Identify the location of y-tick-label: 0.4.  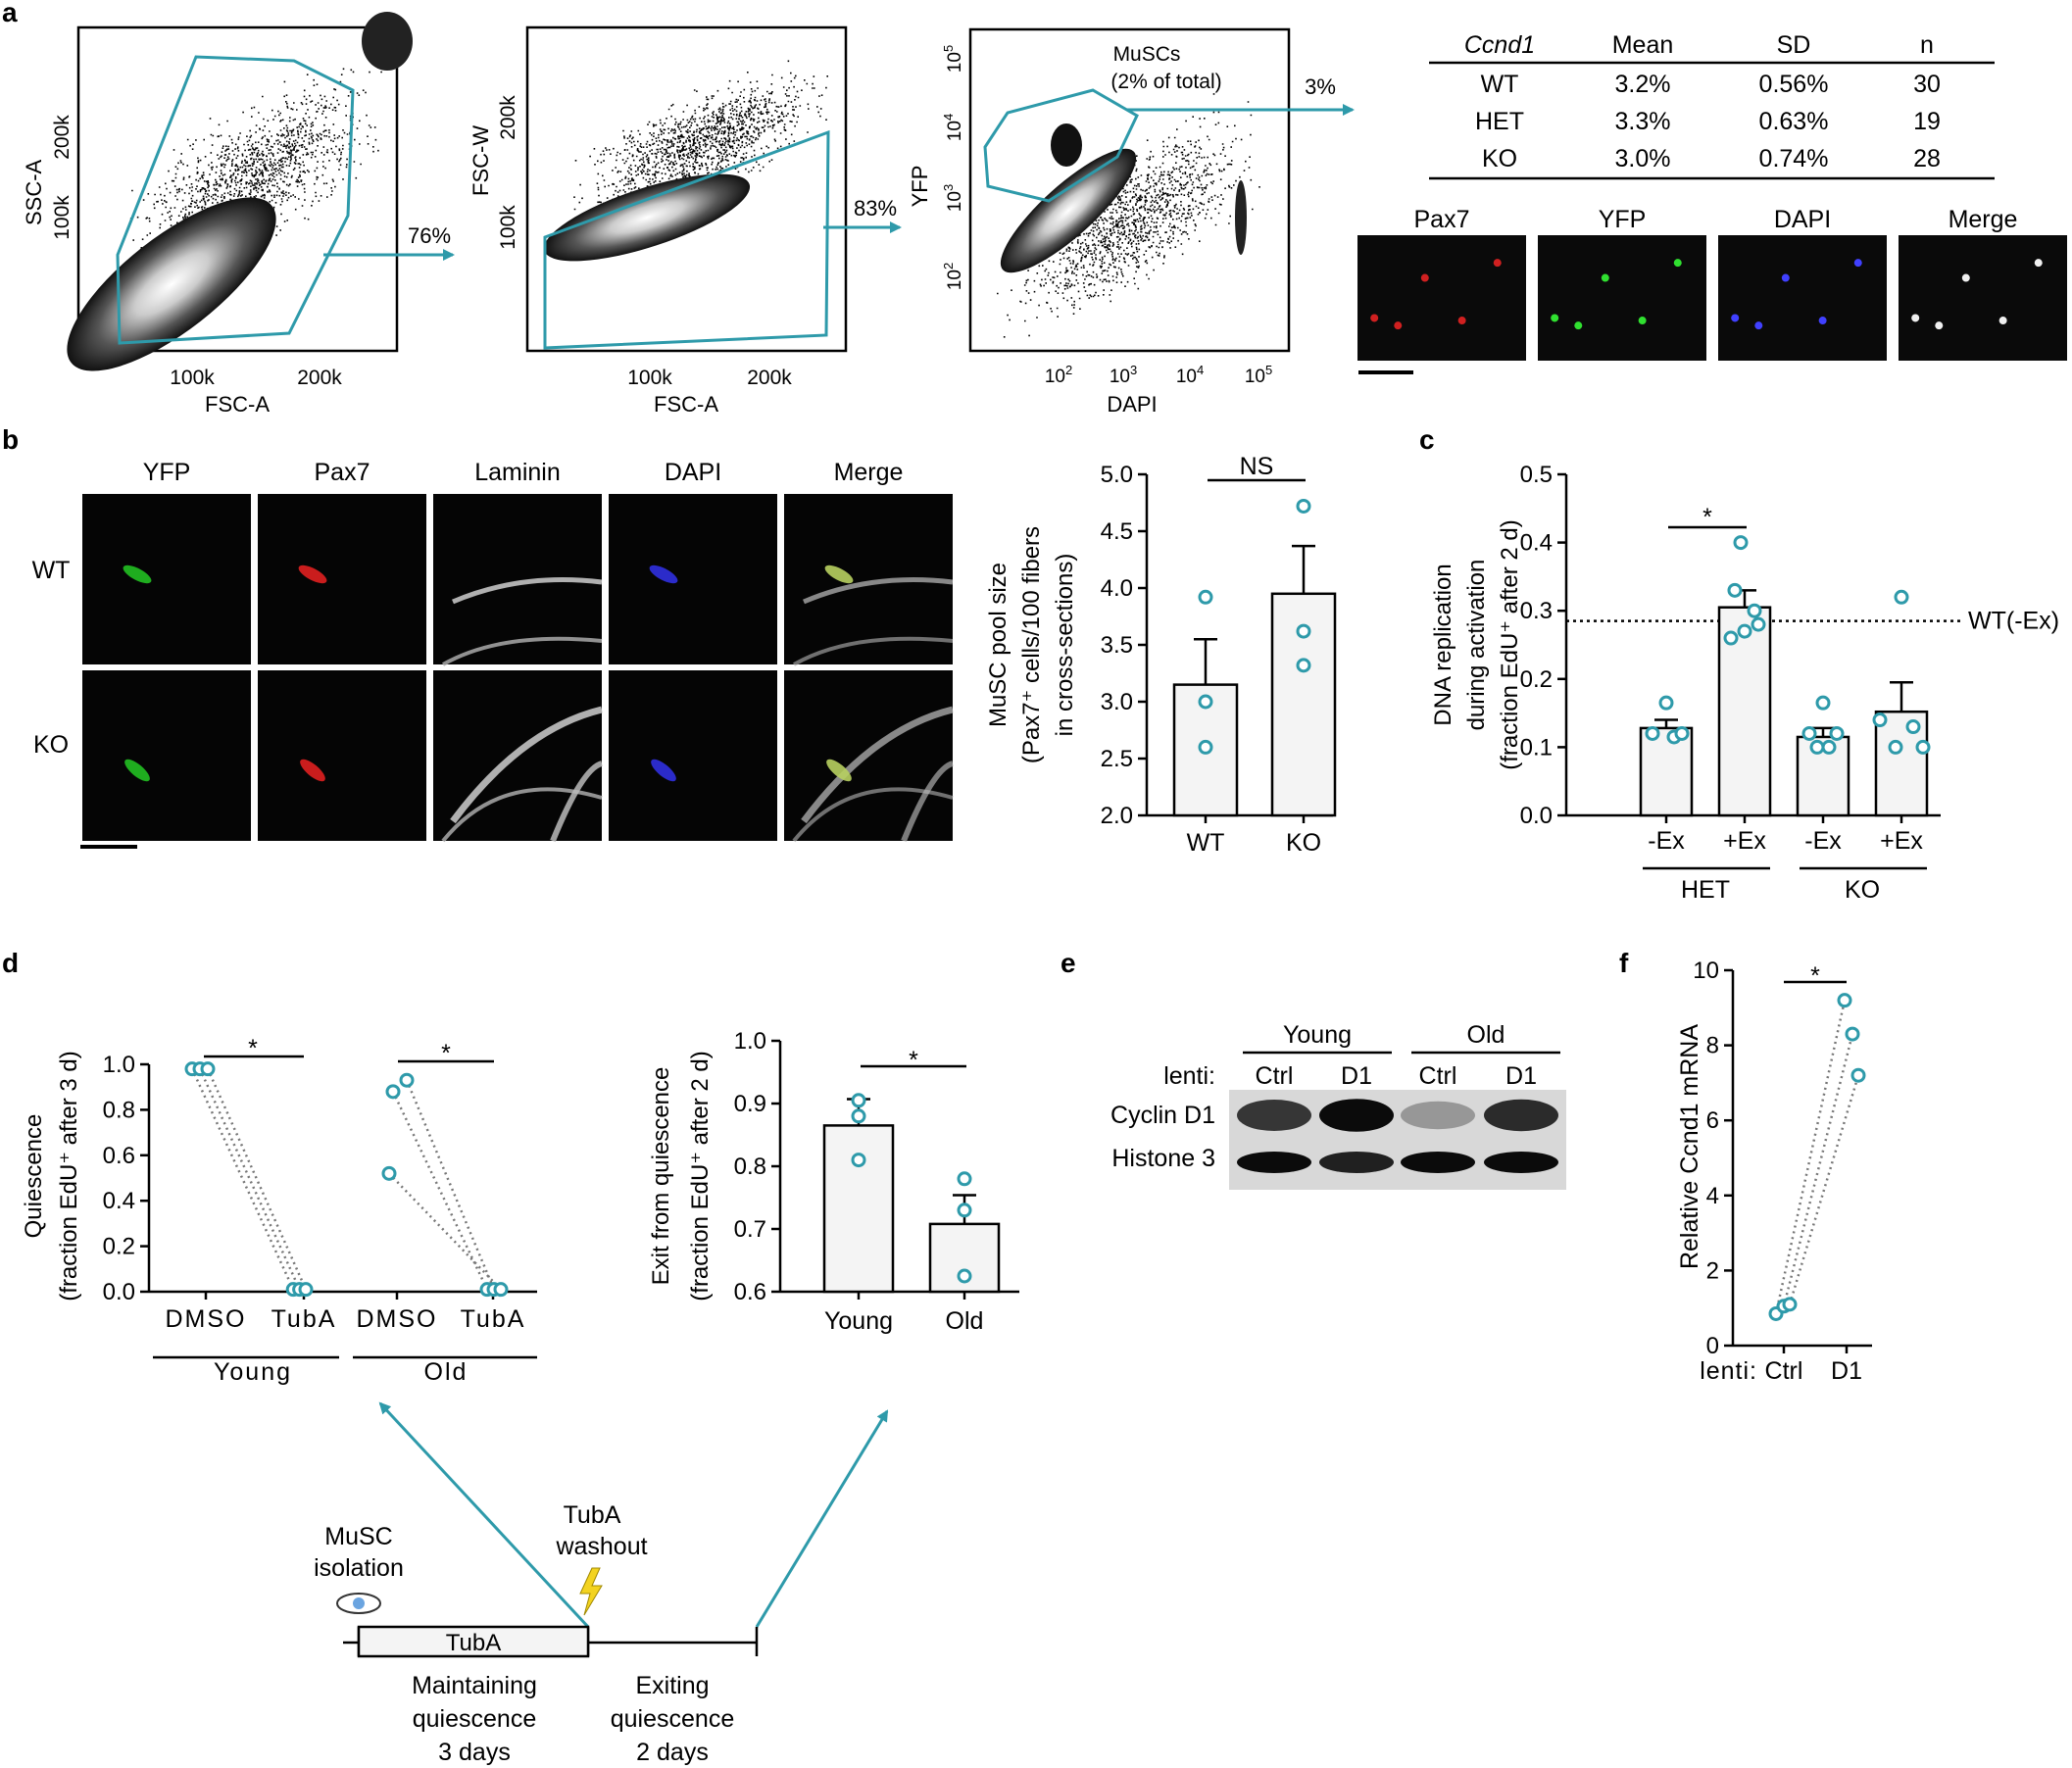
(119, 1201).